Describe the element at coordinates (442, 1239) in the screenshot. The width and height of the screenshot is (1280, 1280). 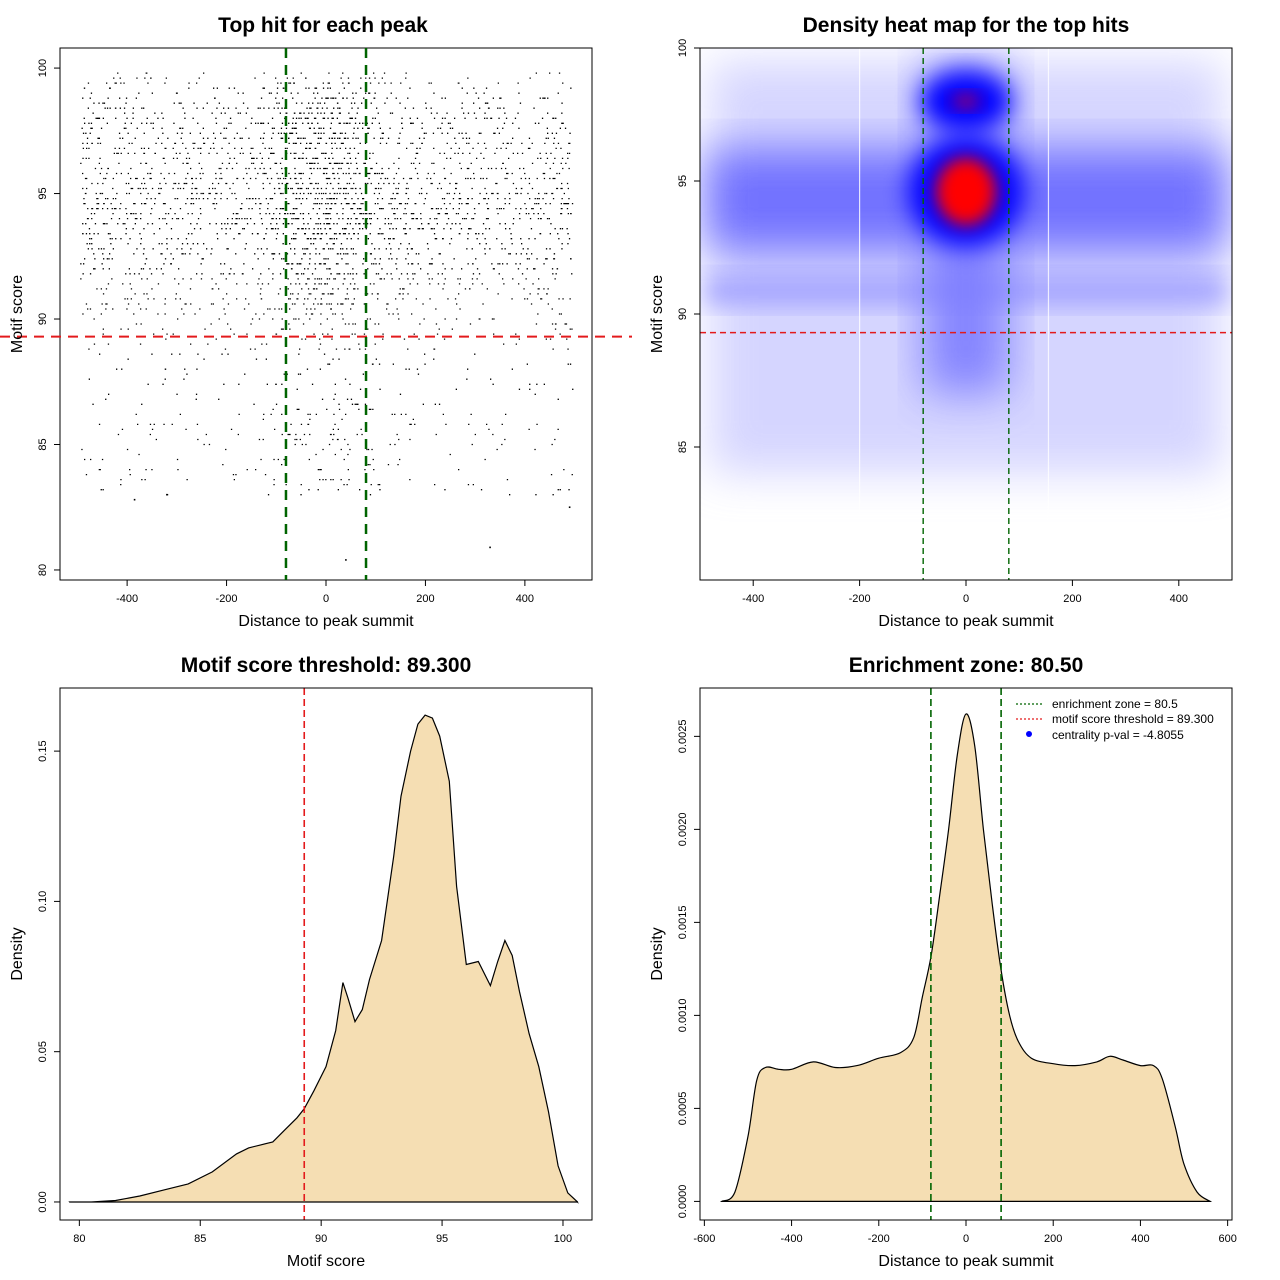
I see `x-tick-label: 95` at that location.